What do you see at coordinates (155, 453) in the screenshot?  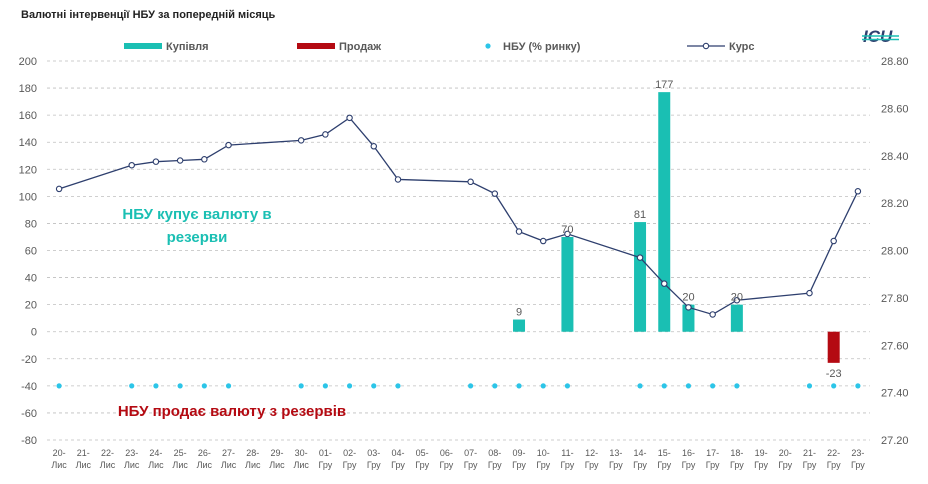 I see `x-tick-day: 24-` at bounding box center [155, 453].